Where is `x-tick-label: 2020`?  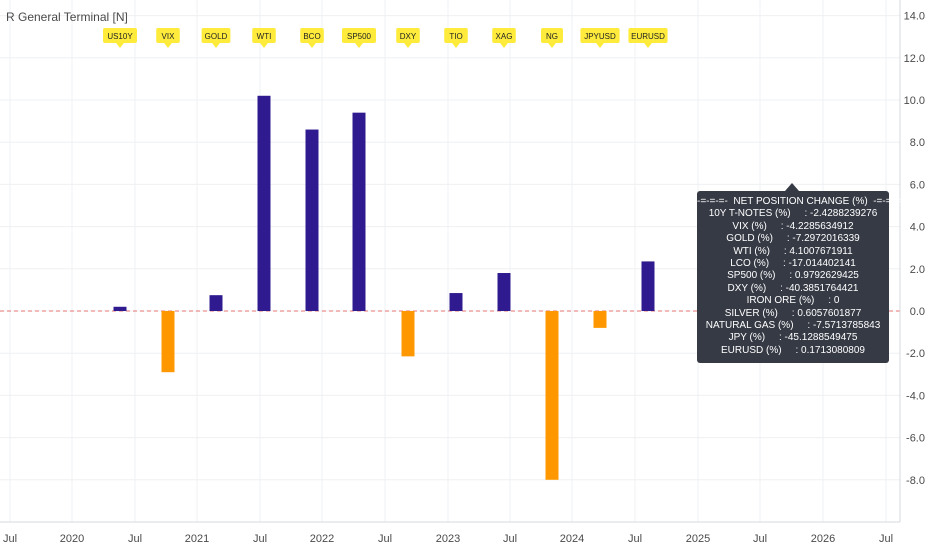 x-tick-label: 2020 is located at coordinates (72, 539).